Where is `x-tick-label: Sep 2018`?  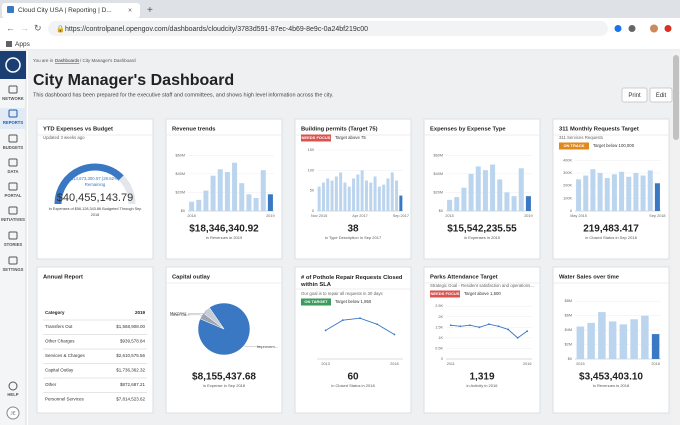 x-tick-label: Sep 2018 is located at coordinates (657, 216).